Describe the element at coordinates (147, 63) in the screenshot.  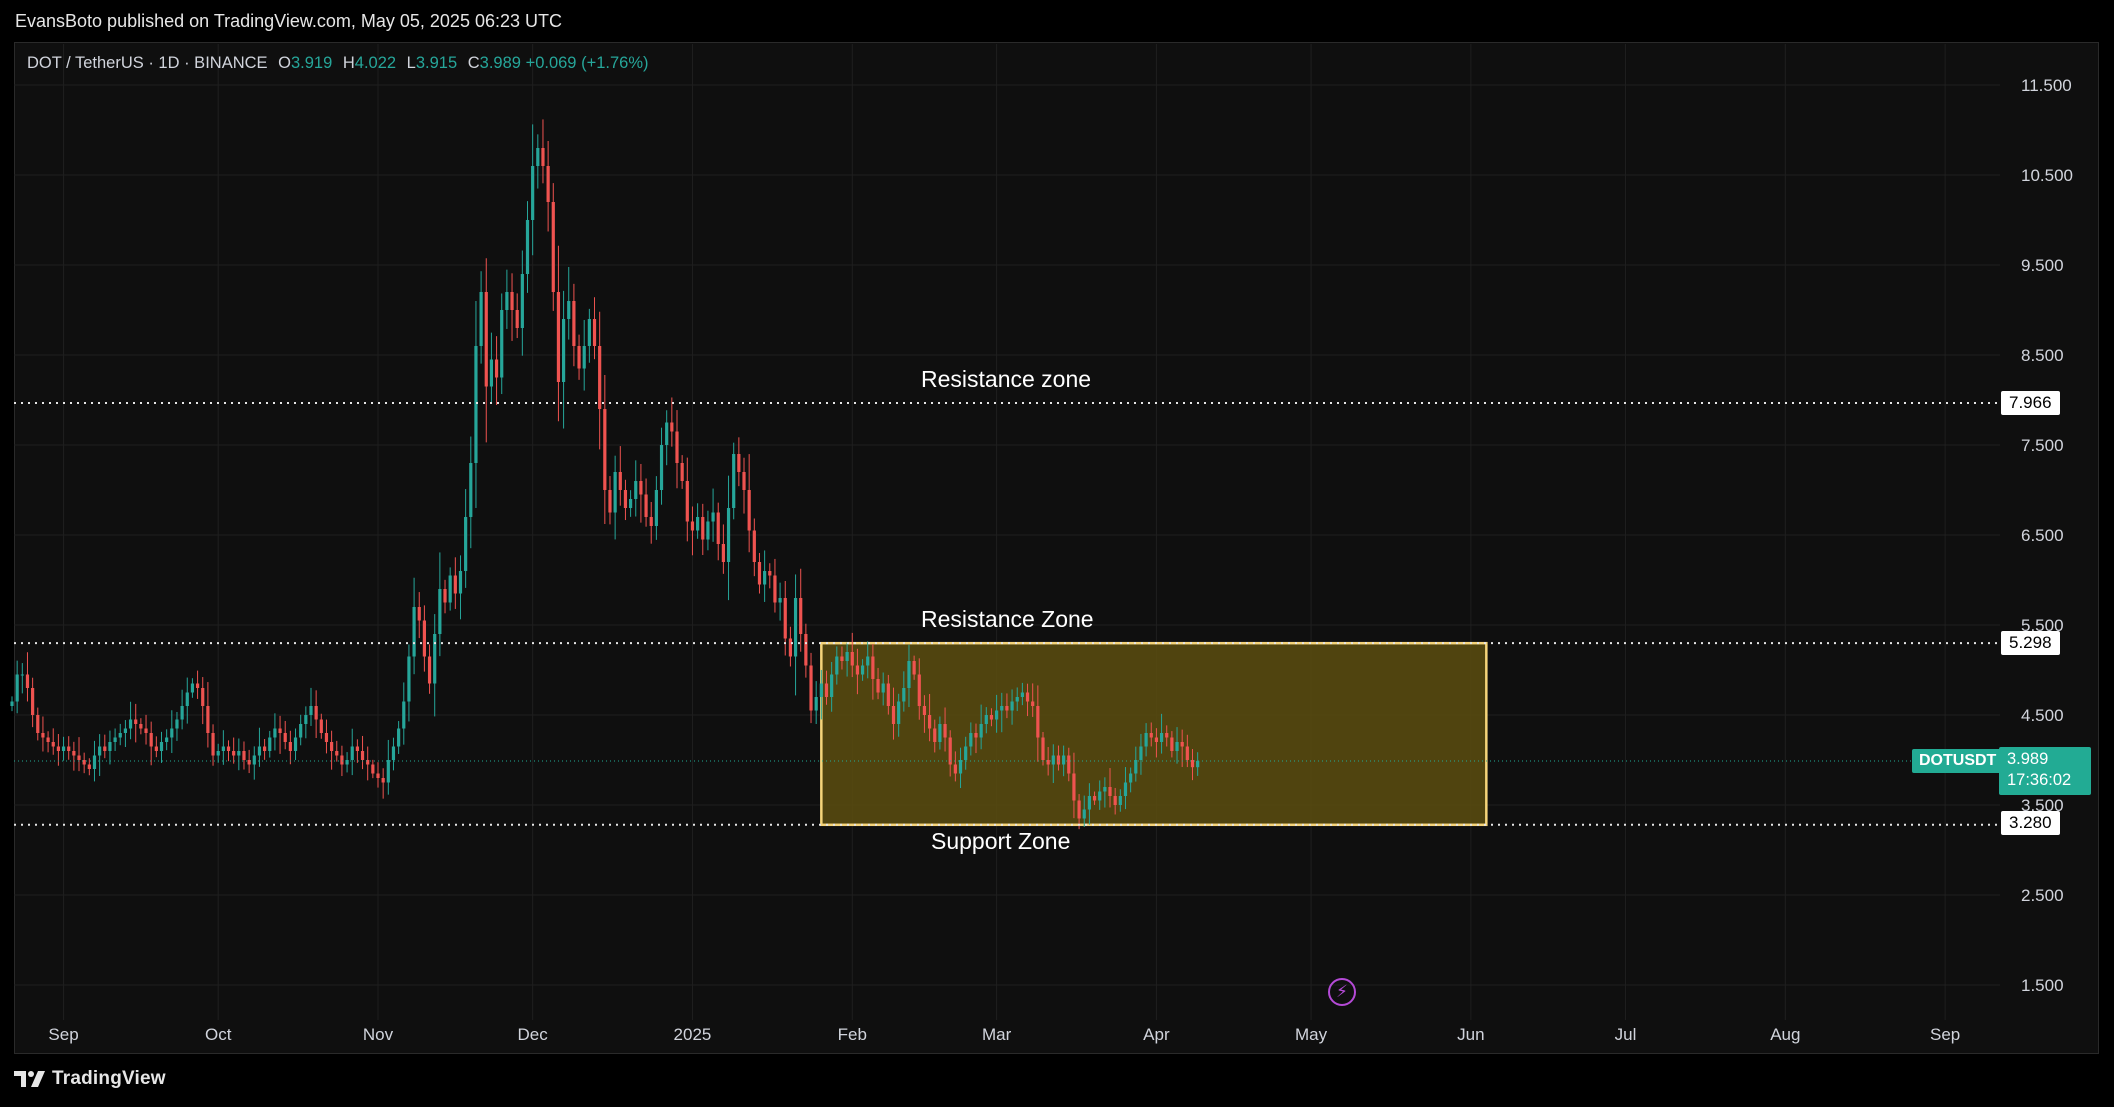
I see `symbol-title: DOT / TetherUS · 1D · BINANCE` at that location.